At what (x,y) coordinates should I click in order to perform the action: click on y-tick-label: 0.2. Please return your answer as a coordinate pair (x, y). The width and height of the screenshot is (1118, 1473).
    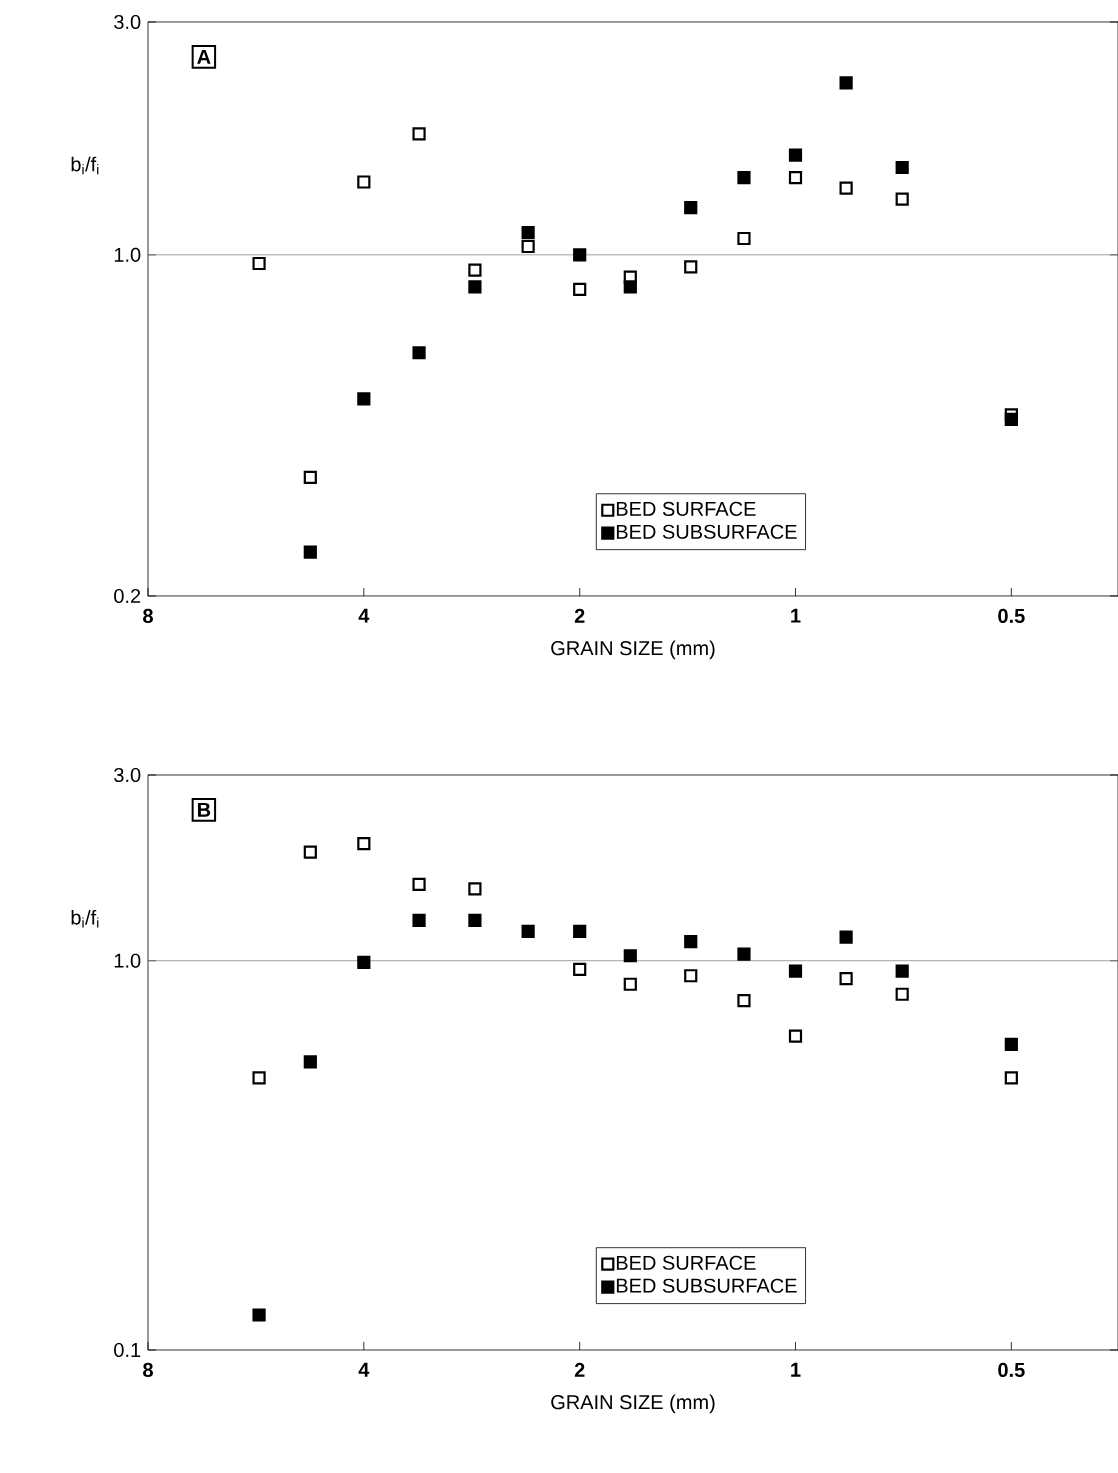
    Looking at the image, I should click on (127, 596).